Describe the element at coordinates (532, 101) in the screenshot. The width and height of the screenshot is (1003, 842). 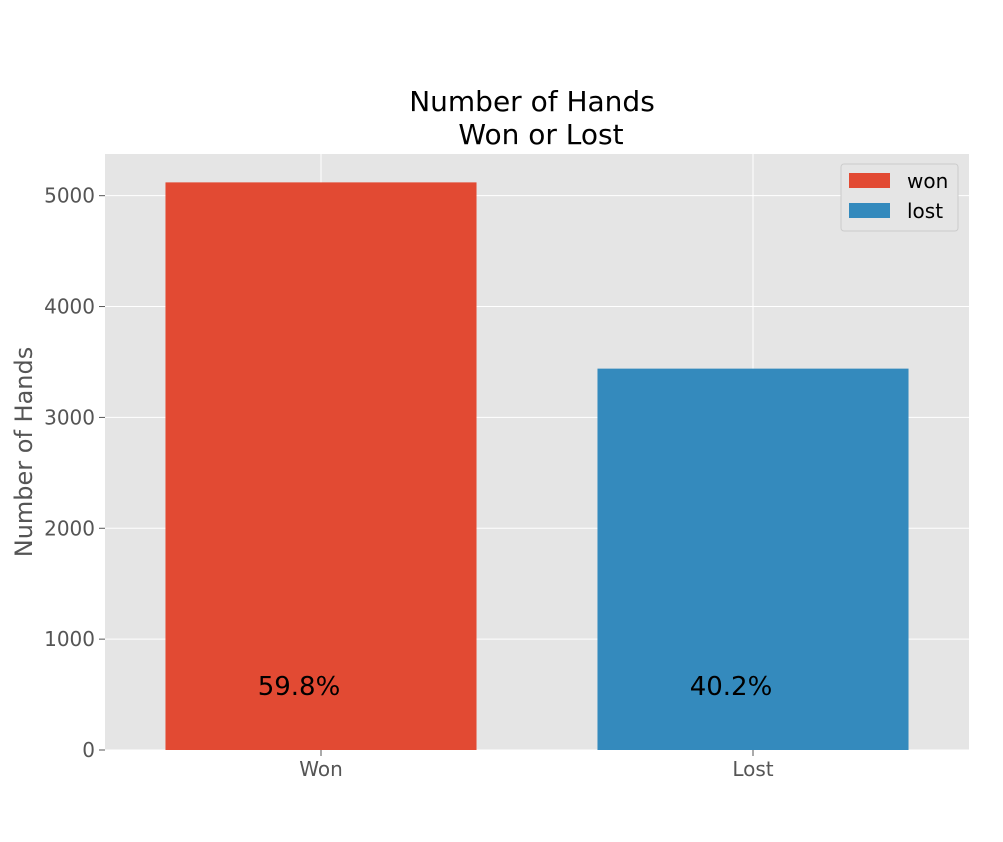
I see `chart-title-line-1: Number of Hands` at that location.